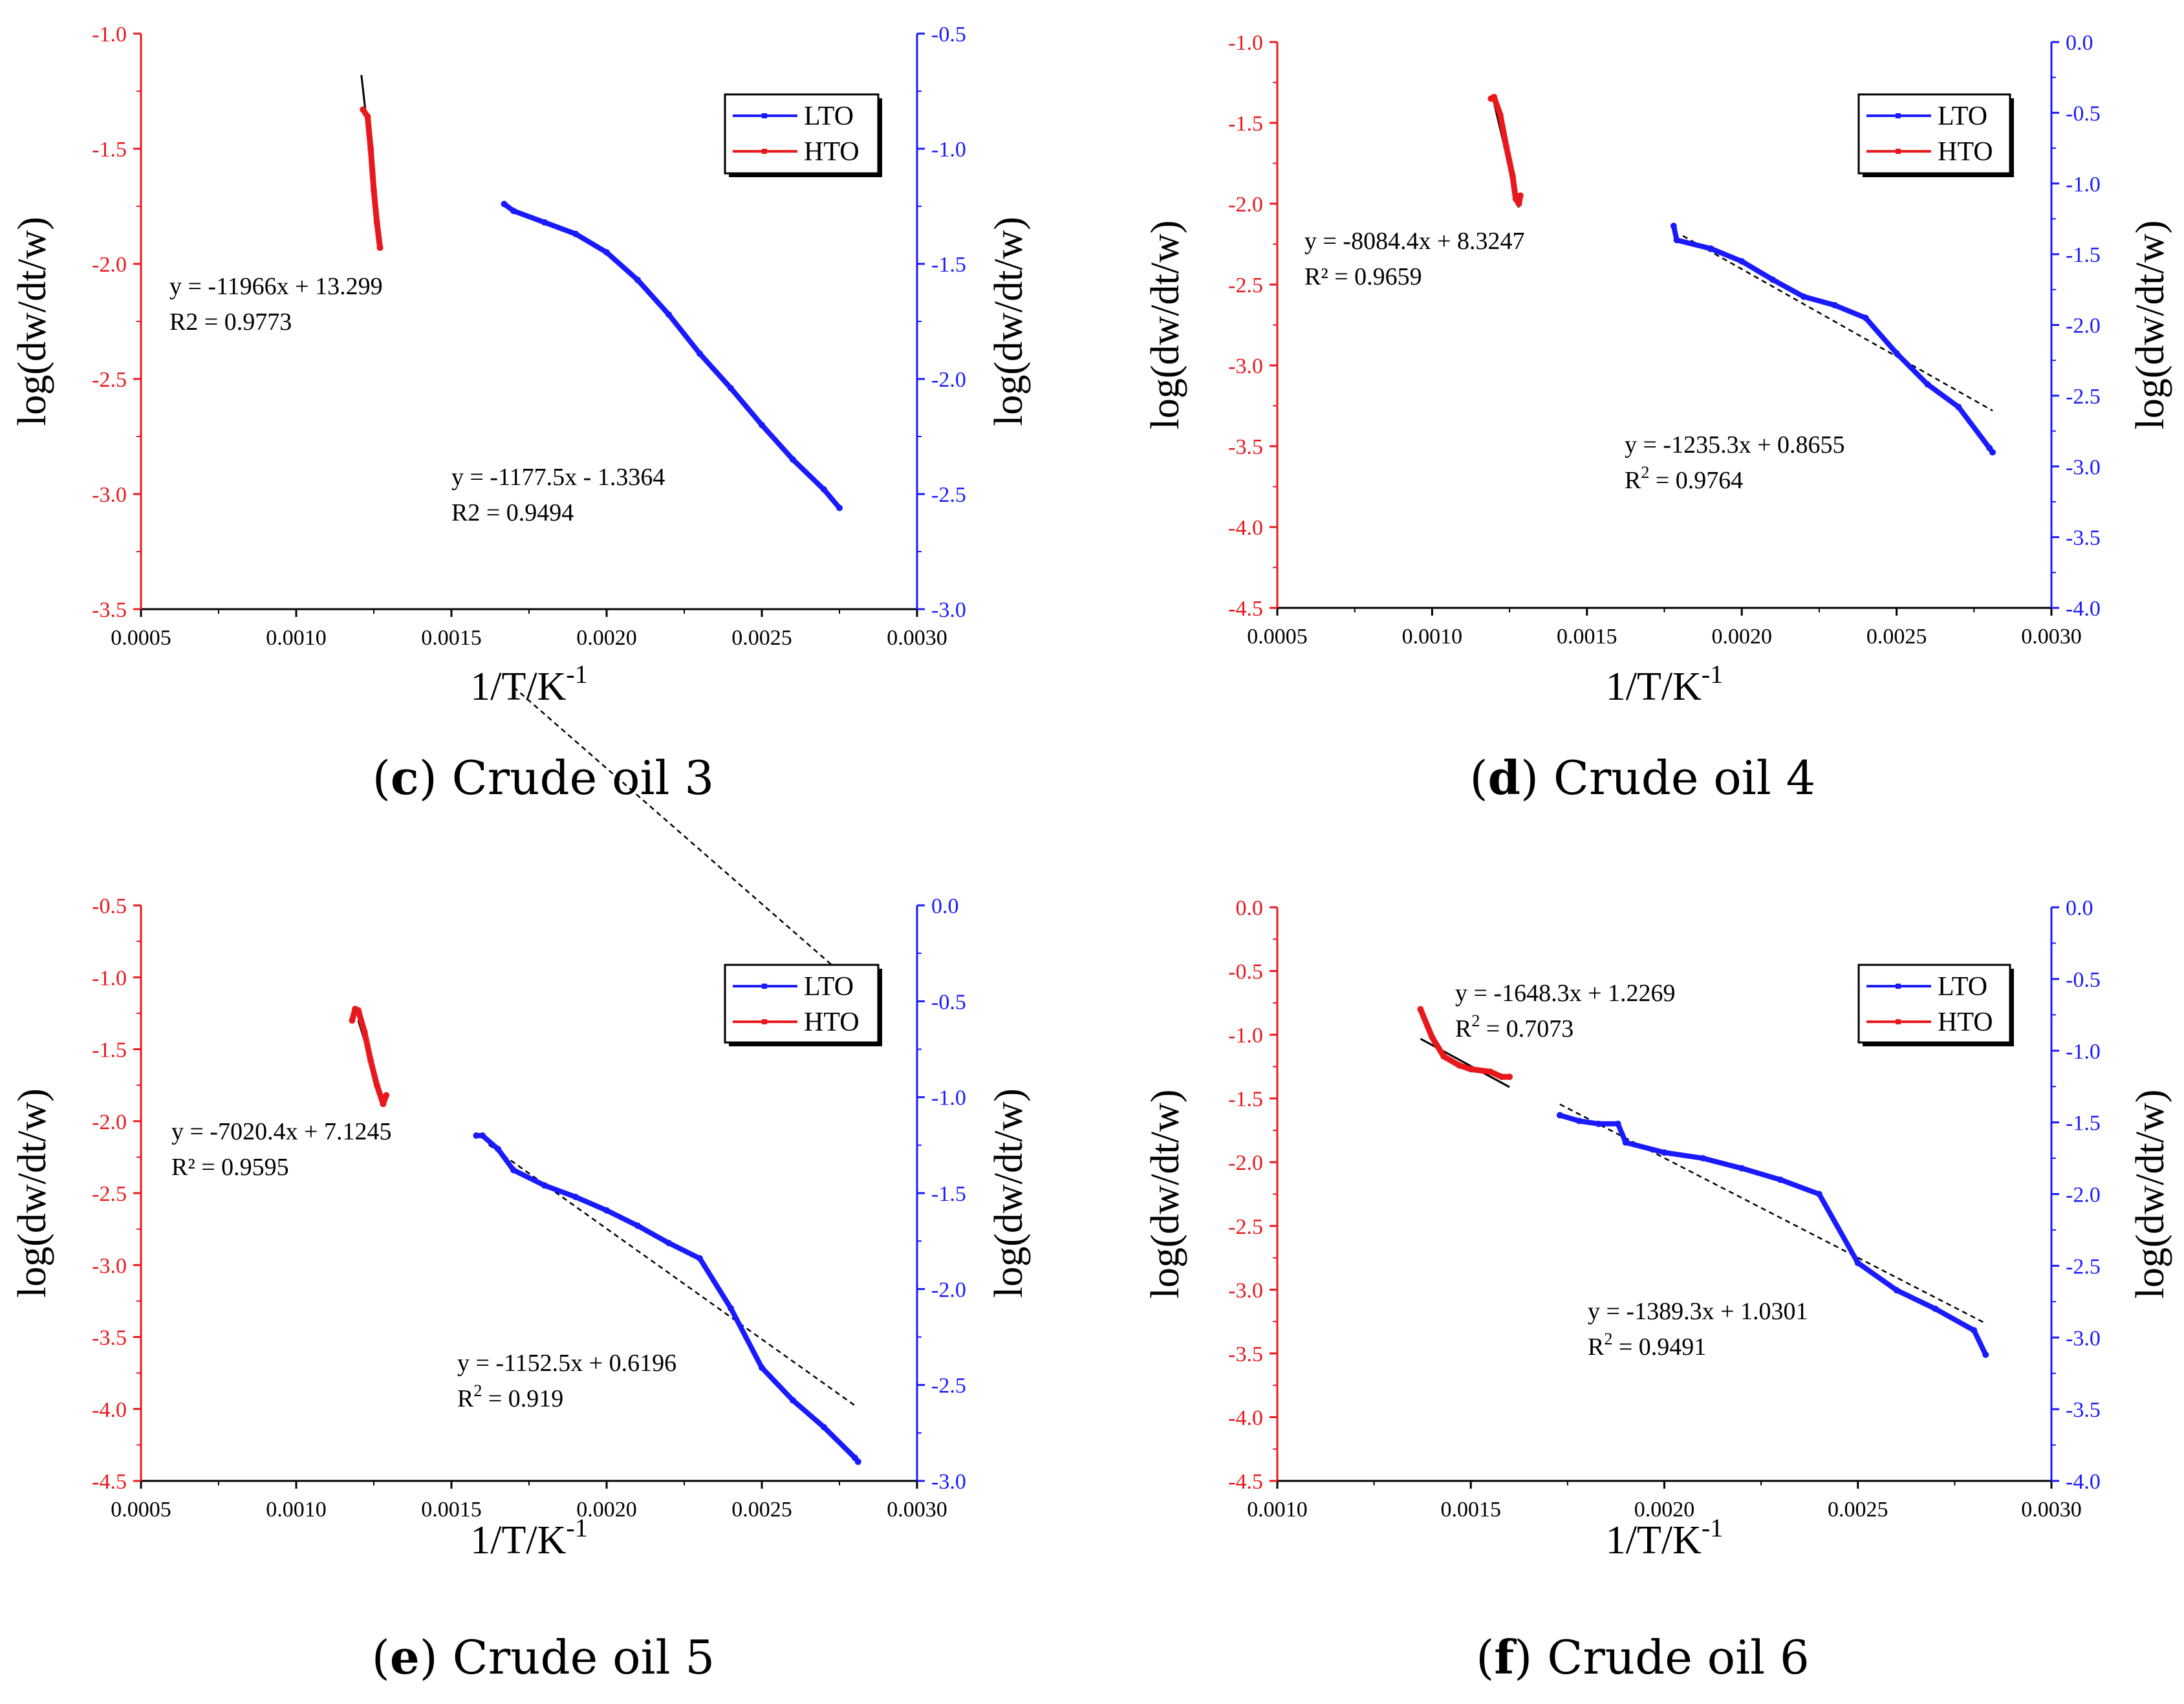 The width and height of the screenshot is (2184, 1704). Describe the element at coordinates (949, 1002) in the screenshot. I see `y-right-tick-label: -0.5` at that location.